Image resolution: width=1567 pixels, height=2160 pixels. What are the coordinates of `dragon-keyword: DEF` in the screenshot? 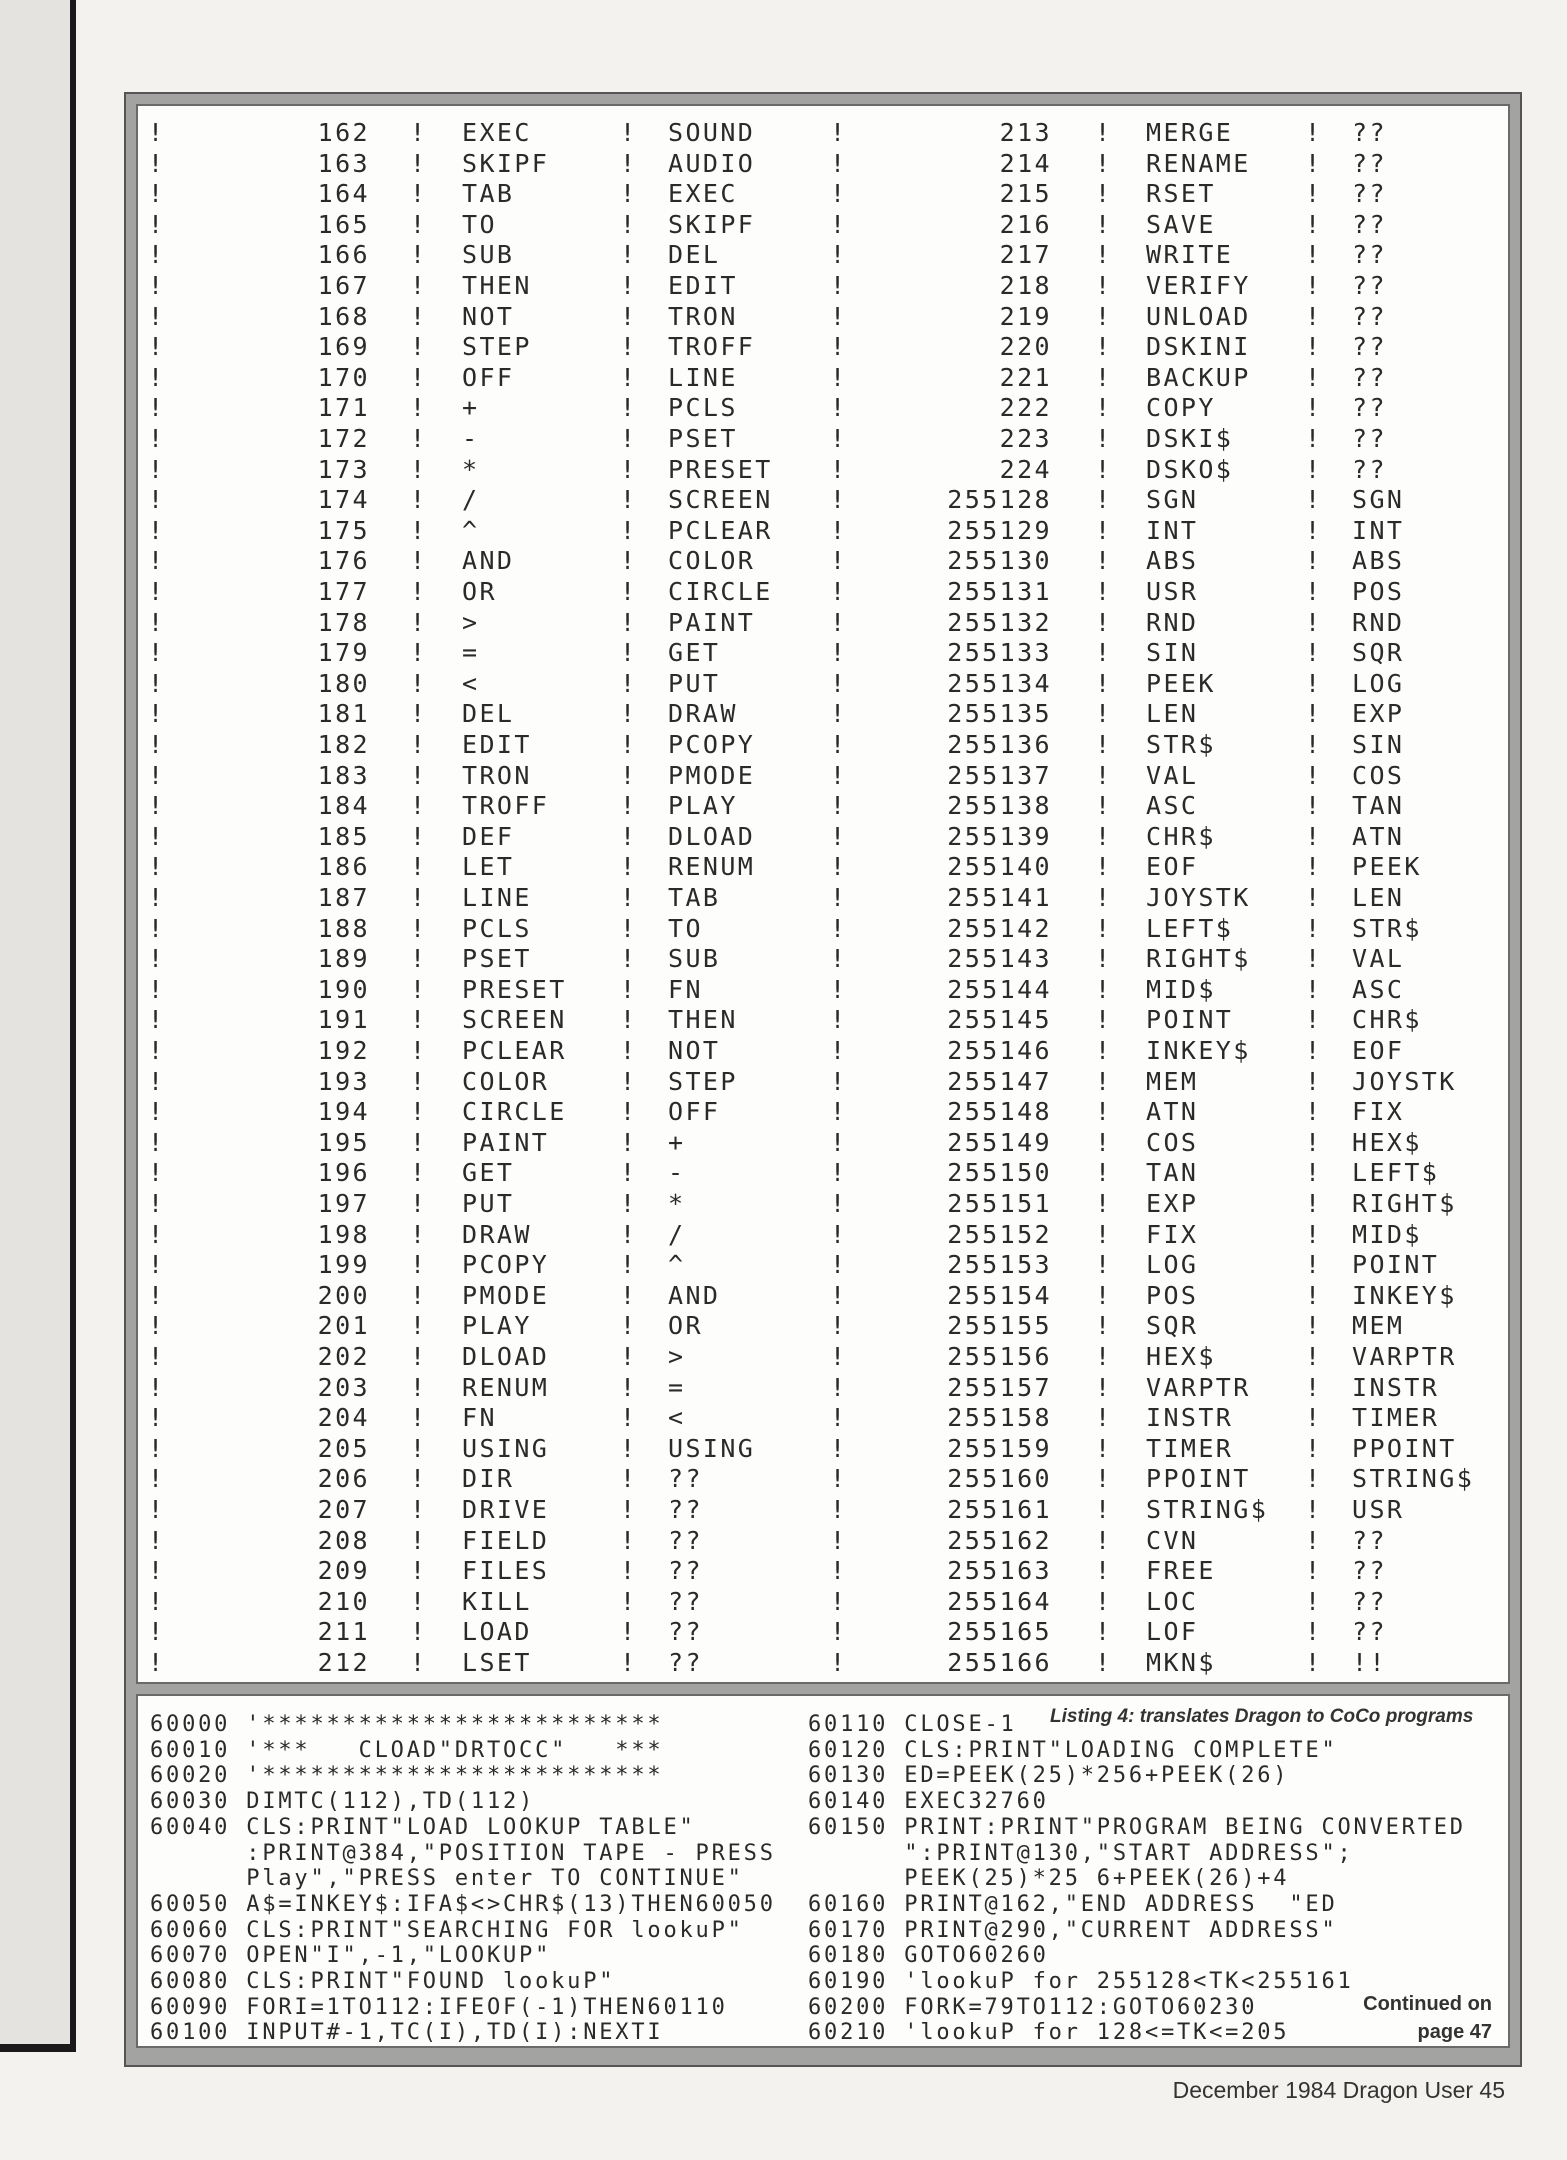 It's located at (488, 836).